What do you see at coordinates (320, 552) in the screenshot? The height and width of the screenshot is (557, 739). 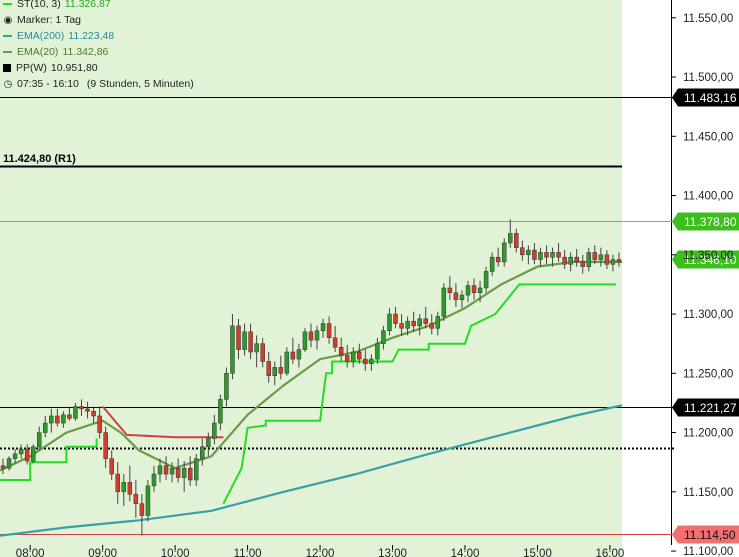 I see `x-tick-label: 12:00` at bounding box center [320, 552].